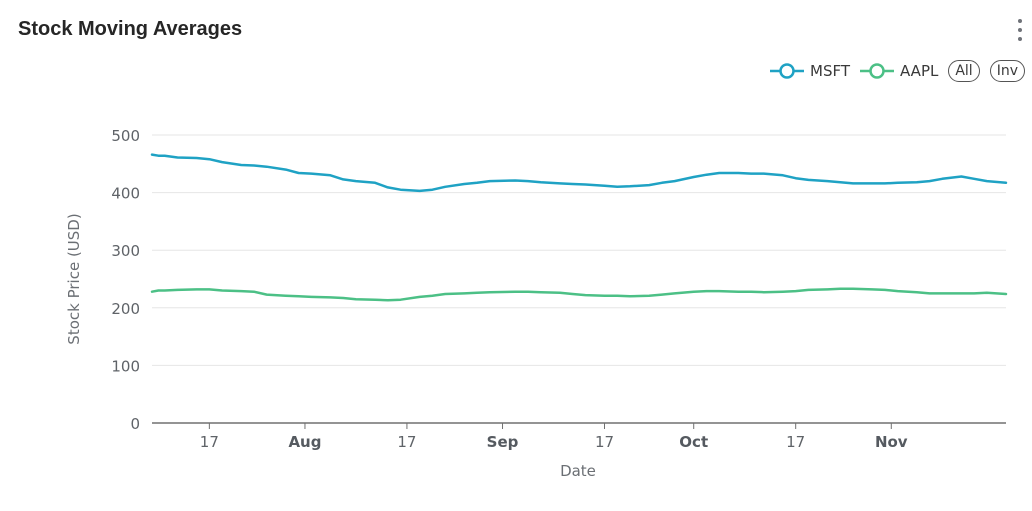 This screenshot has width=1032, height=511. Describe the element at coordinates (130, 29) in the screenshot. I see `chart-title: Stock Moving Averages` at that location.